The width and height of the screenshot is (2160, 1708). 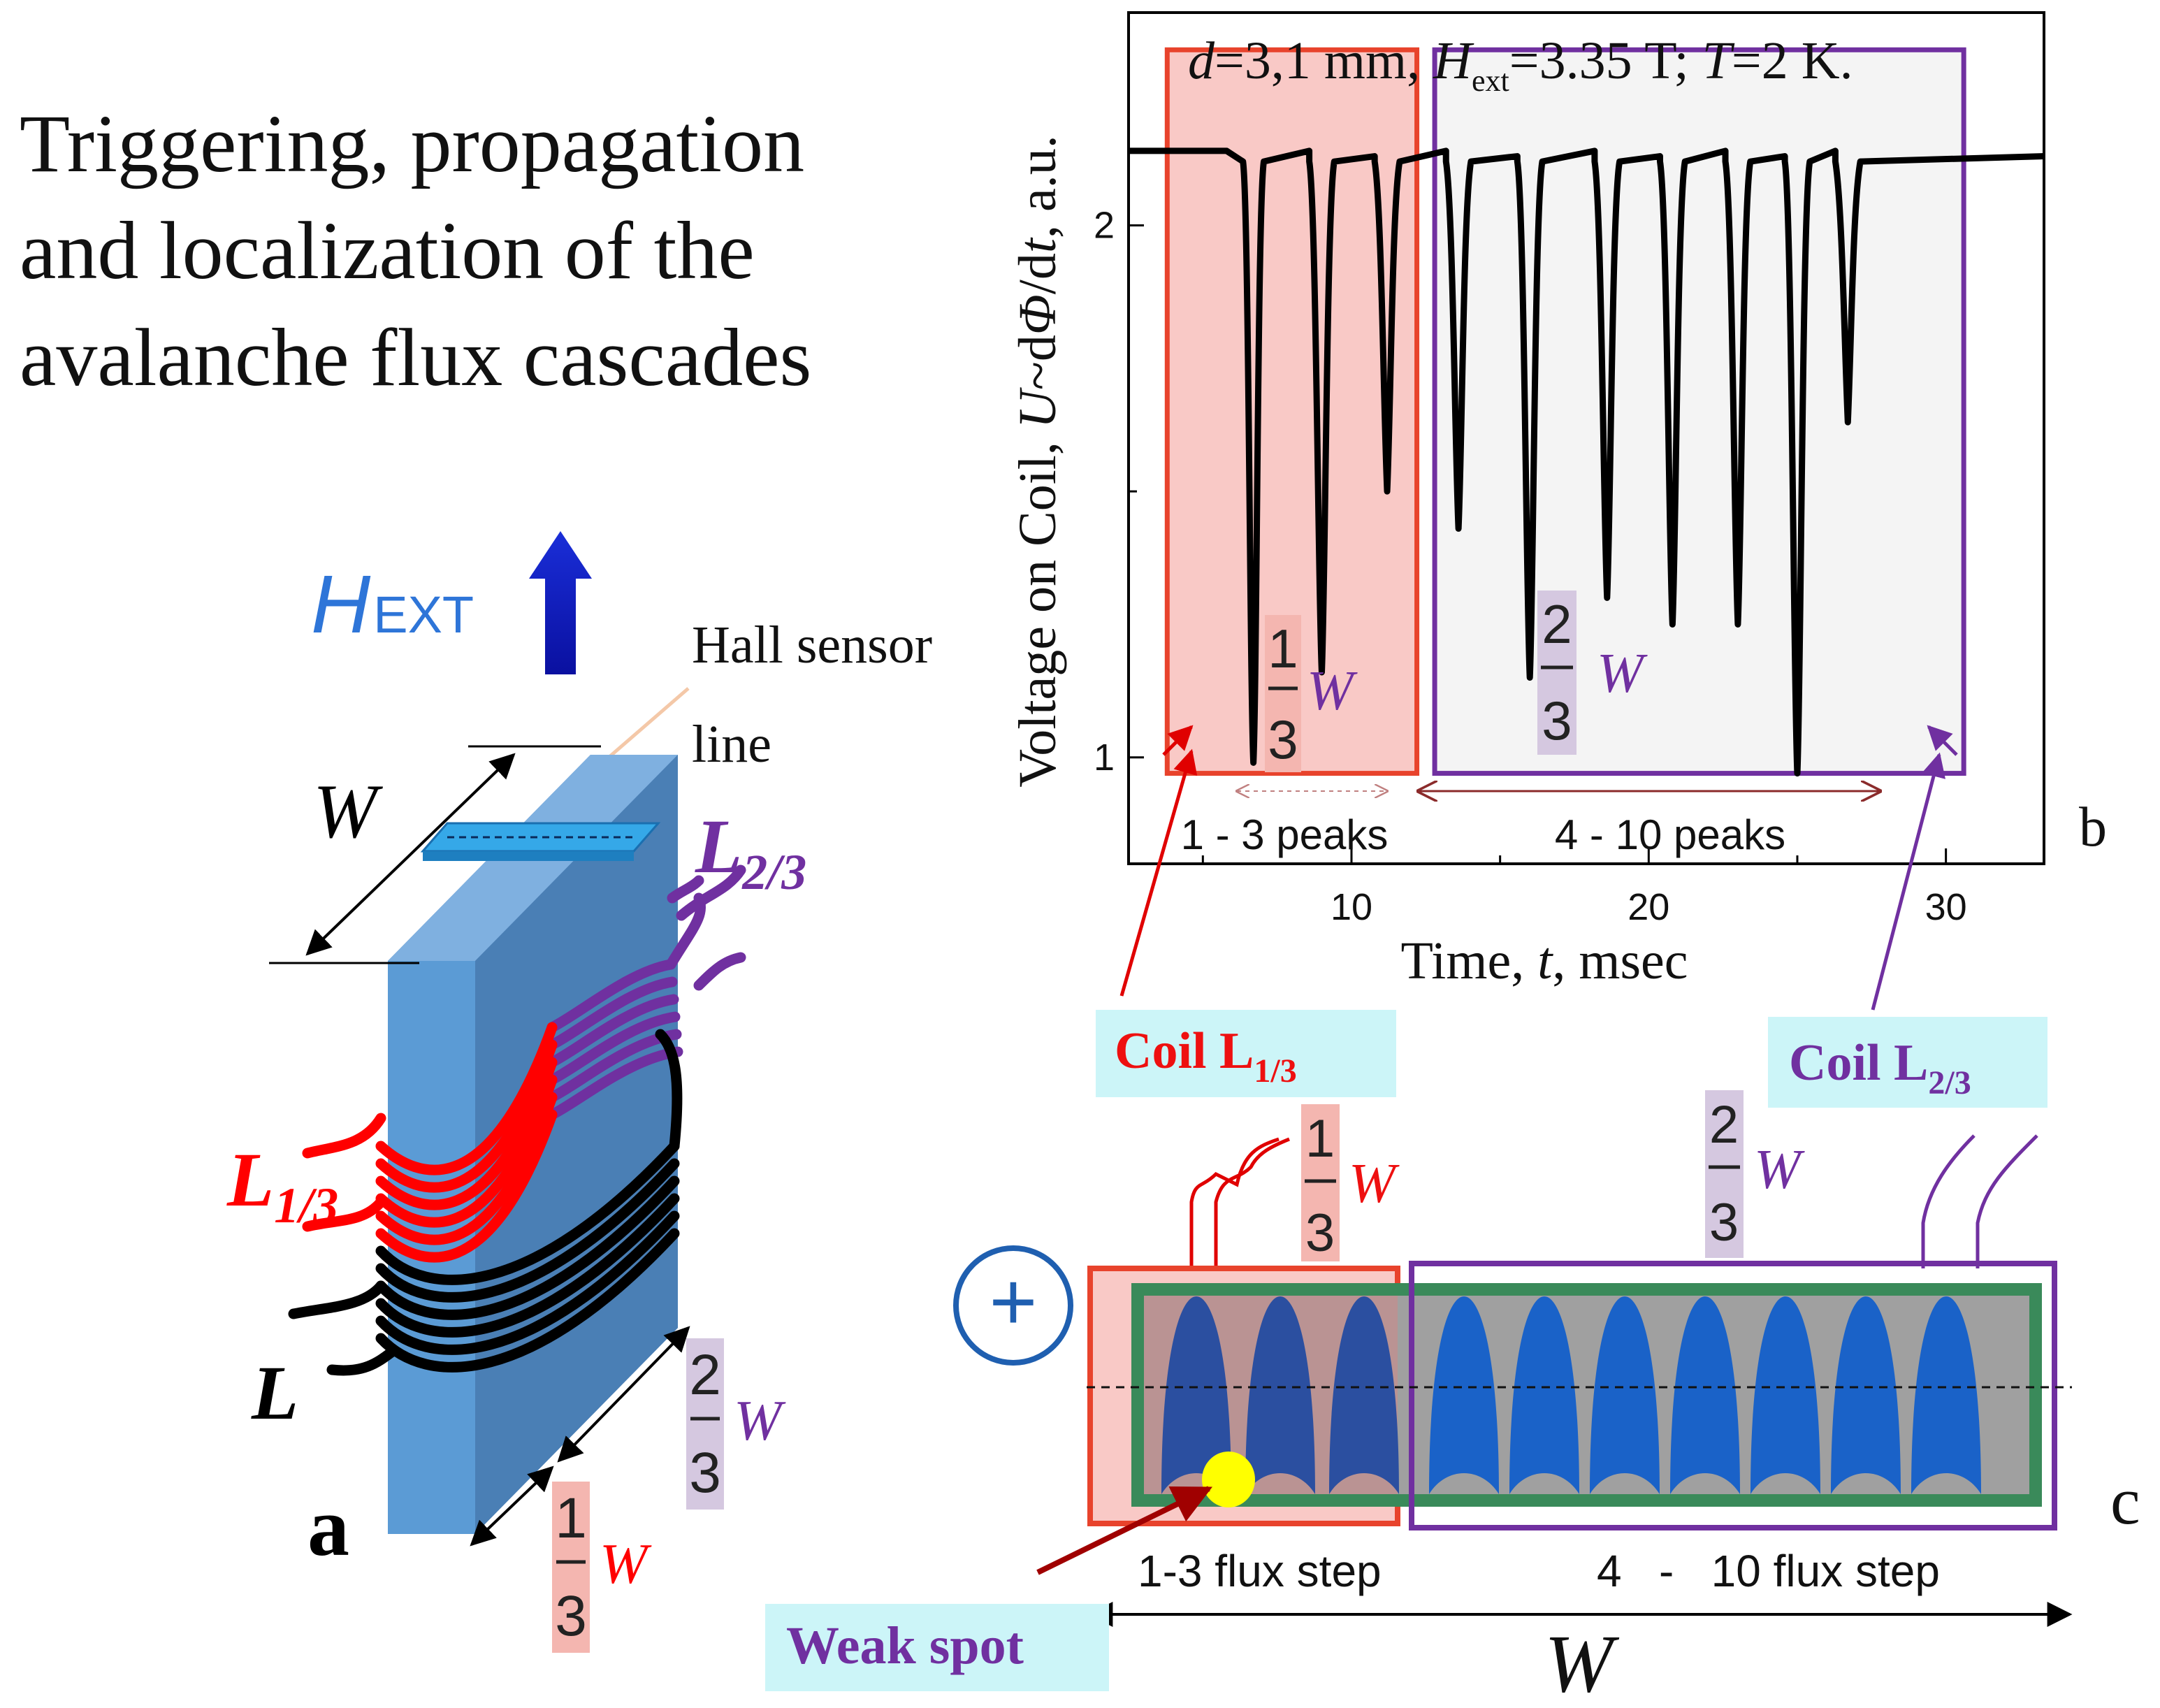 I want to click on weak-spot-arrow, so click(x=1124, y=1530).